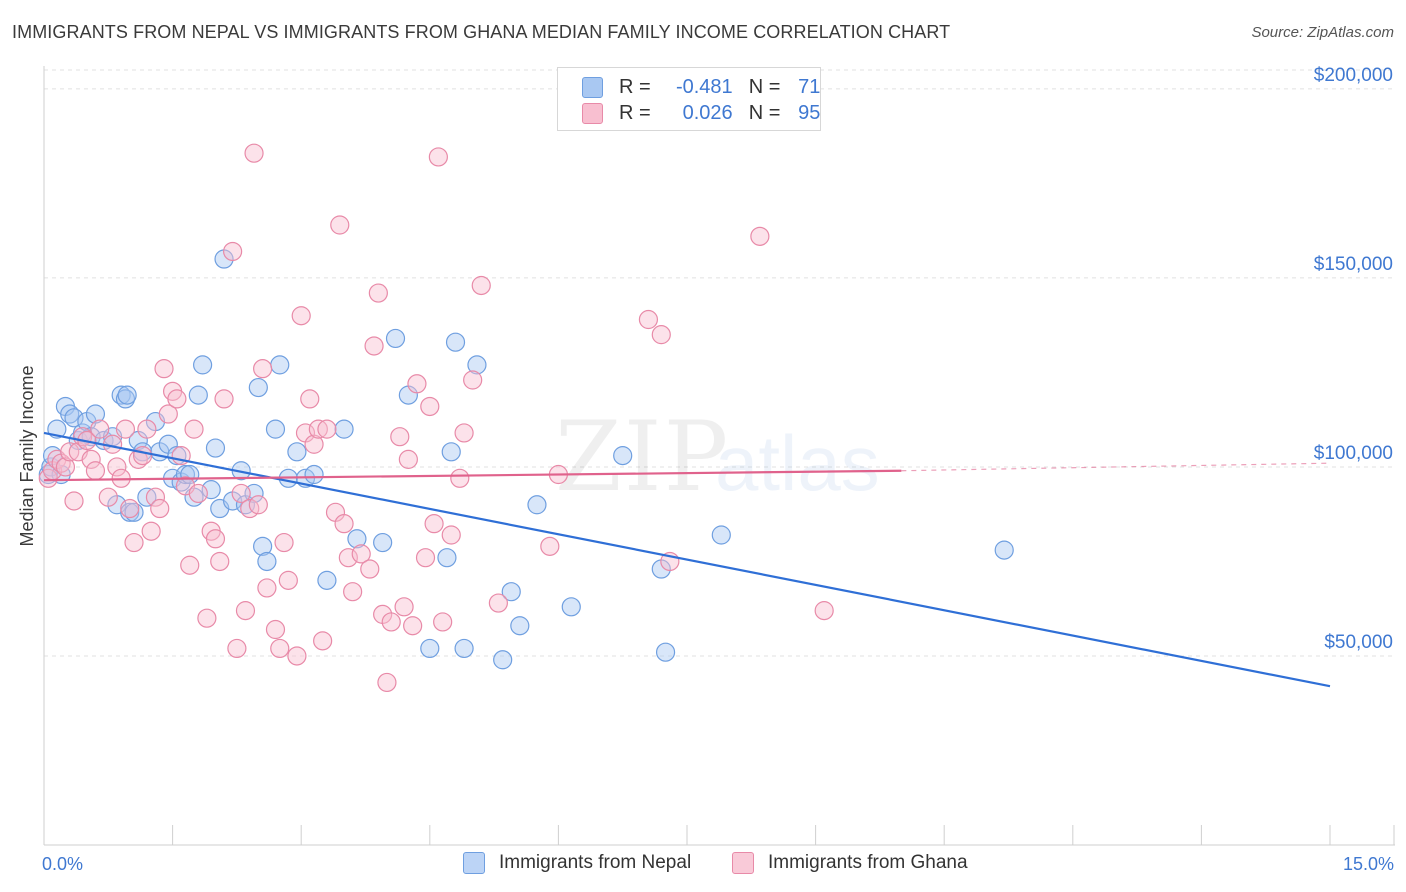  I want to click on legend-row-nepal: R = -0.481 N = 71, so click(689, 87).